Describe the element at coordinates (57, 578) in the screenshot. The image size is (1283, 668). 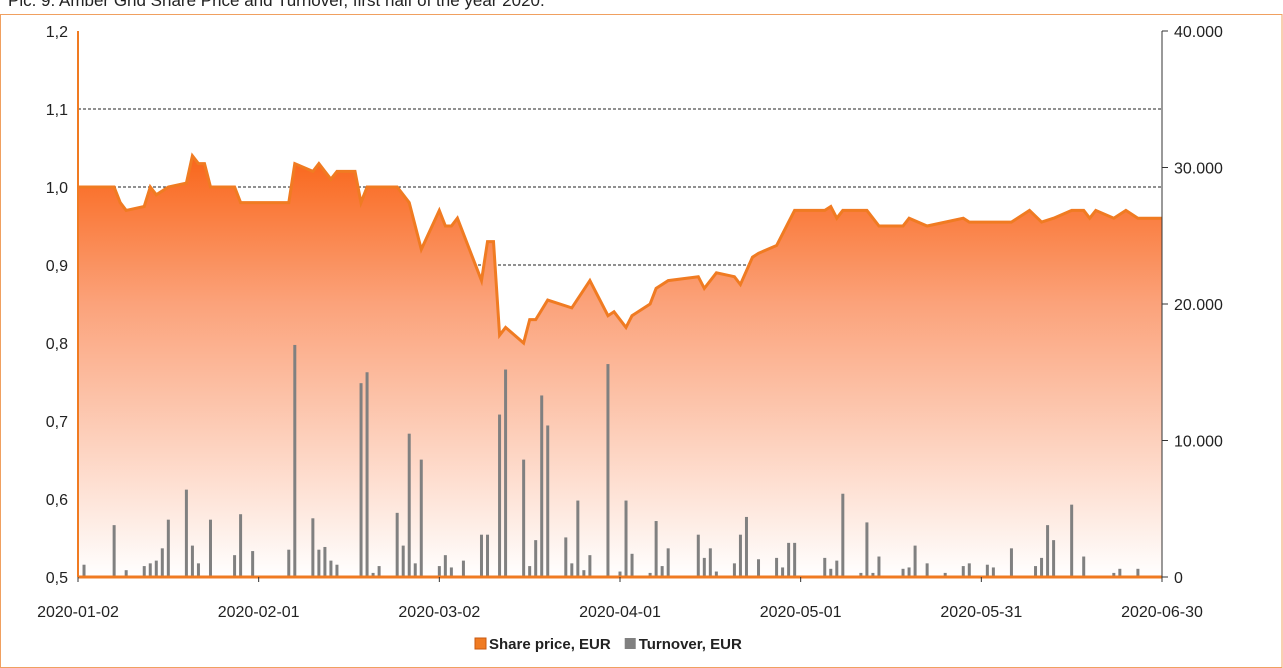
I see `y-tick-label: 0,5` at that location.